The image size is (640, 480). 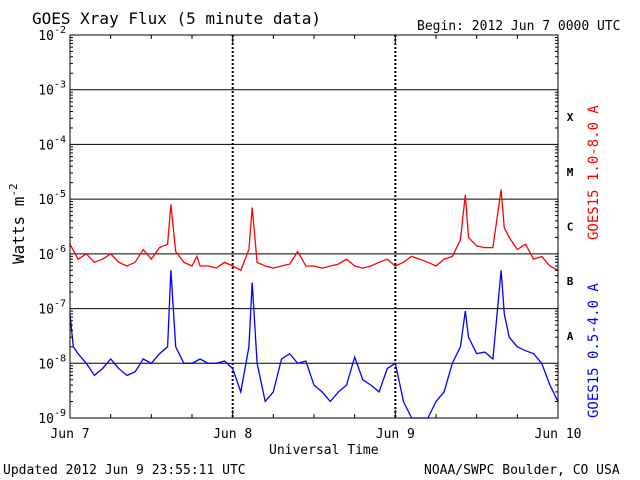 What do you see at coordinates (232, 434) in the screenshot?
I see `x-tick-label: Jun 8` at bounding box center [232, 434].